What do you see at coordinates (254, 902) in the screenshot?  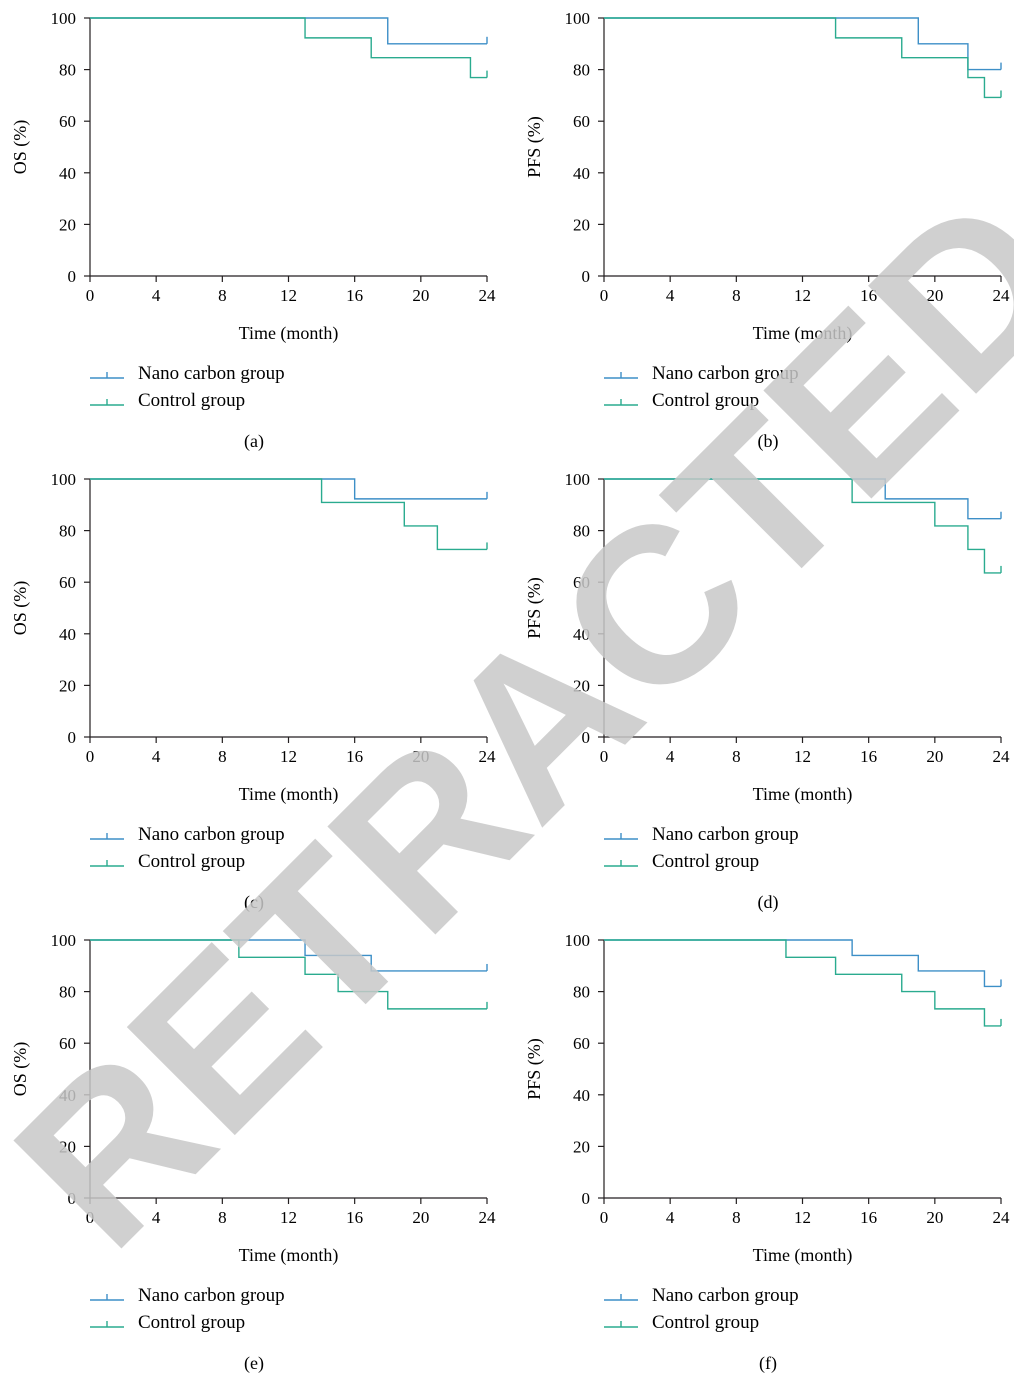 I see `panel-label: (c)` at bounding box center [254, 902].